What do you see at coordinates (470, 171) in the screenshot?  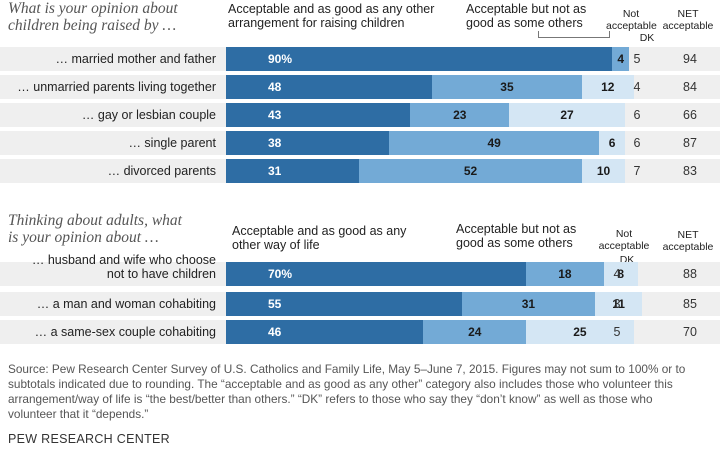 I see `panel1-bar-acceptable-not-as-good: 52` at bounding box center [470, 171].